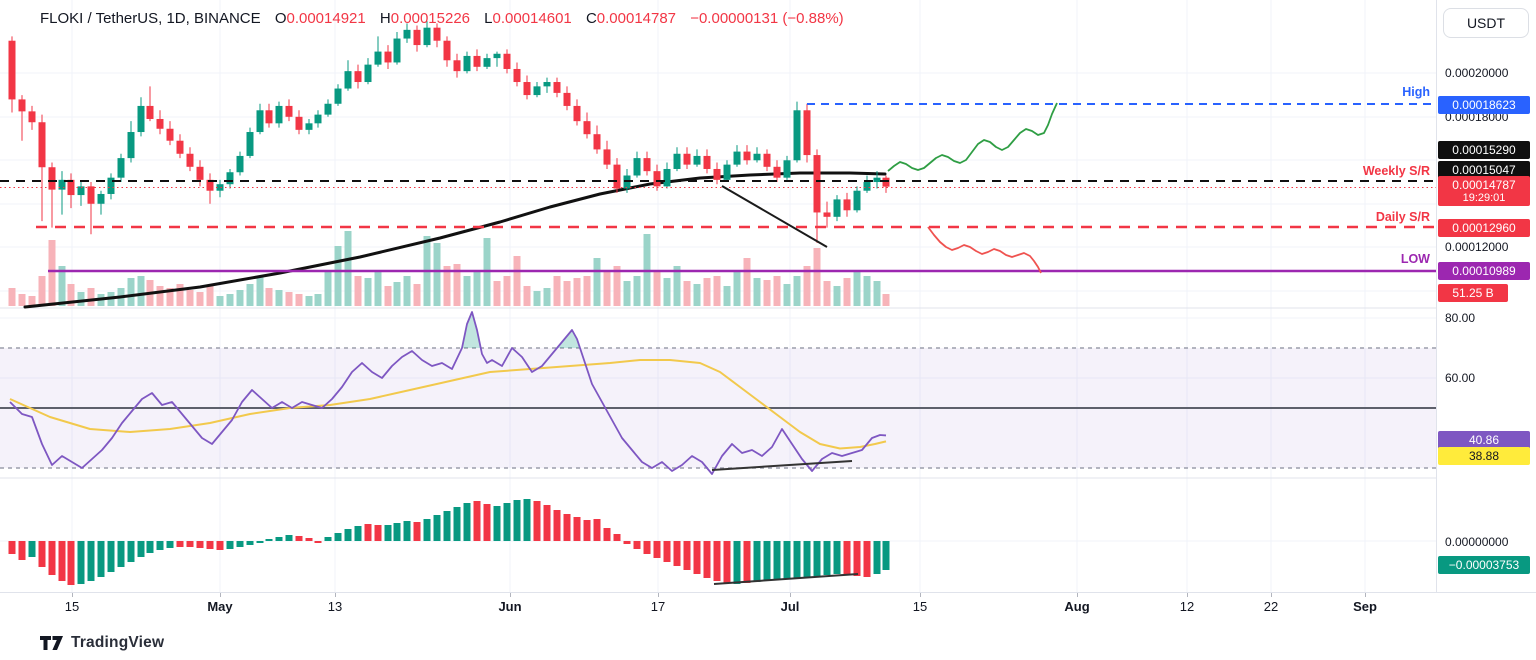 This screenshot has height=660, width=1536. I want to click on ma-curve, so click(455, 240).